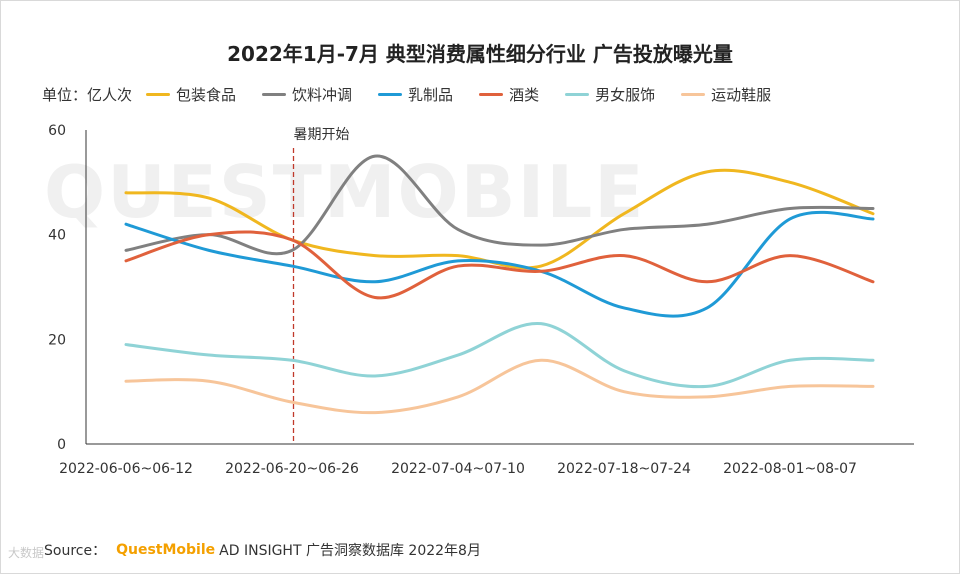 This screenshot has width=960, height=574. What do you see at coordinates (624, 469) in the screenshot?
I see `x-tick-label: 2022-07-18~07-24` at bounding box center [624, 469].